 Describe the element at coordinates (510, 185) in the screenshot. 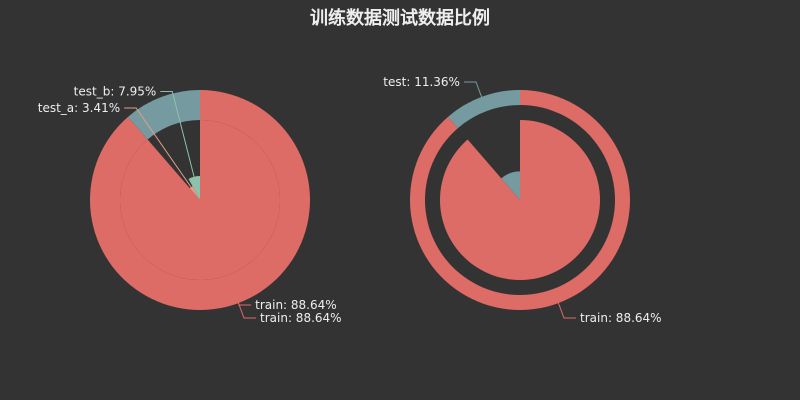

I see `pie2-inner-slice-test` at that location.